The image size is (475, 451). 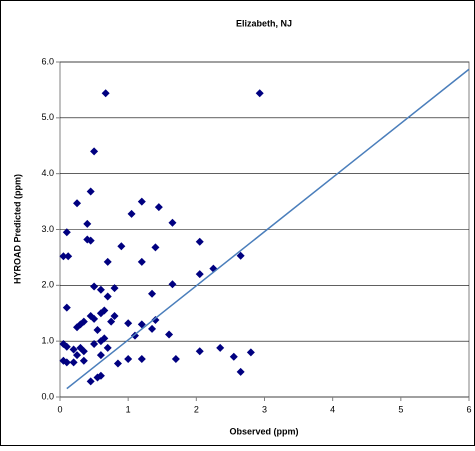 I want to click on x-tick-label: 3, so click(x=264, y=409).